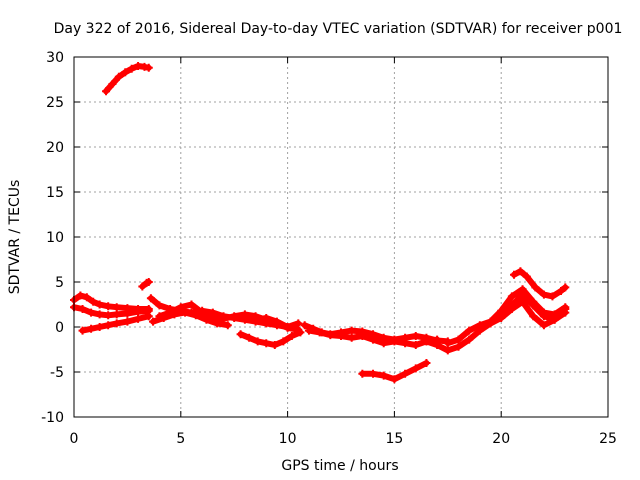 Image resolution: width=640 pixels, height=480 pixels. I want to click on series-arc-rise-d, so click(540, 284).